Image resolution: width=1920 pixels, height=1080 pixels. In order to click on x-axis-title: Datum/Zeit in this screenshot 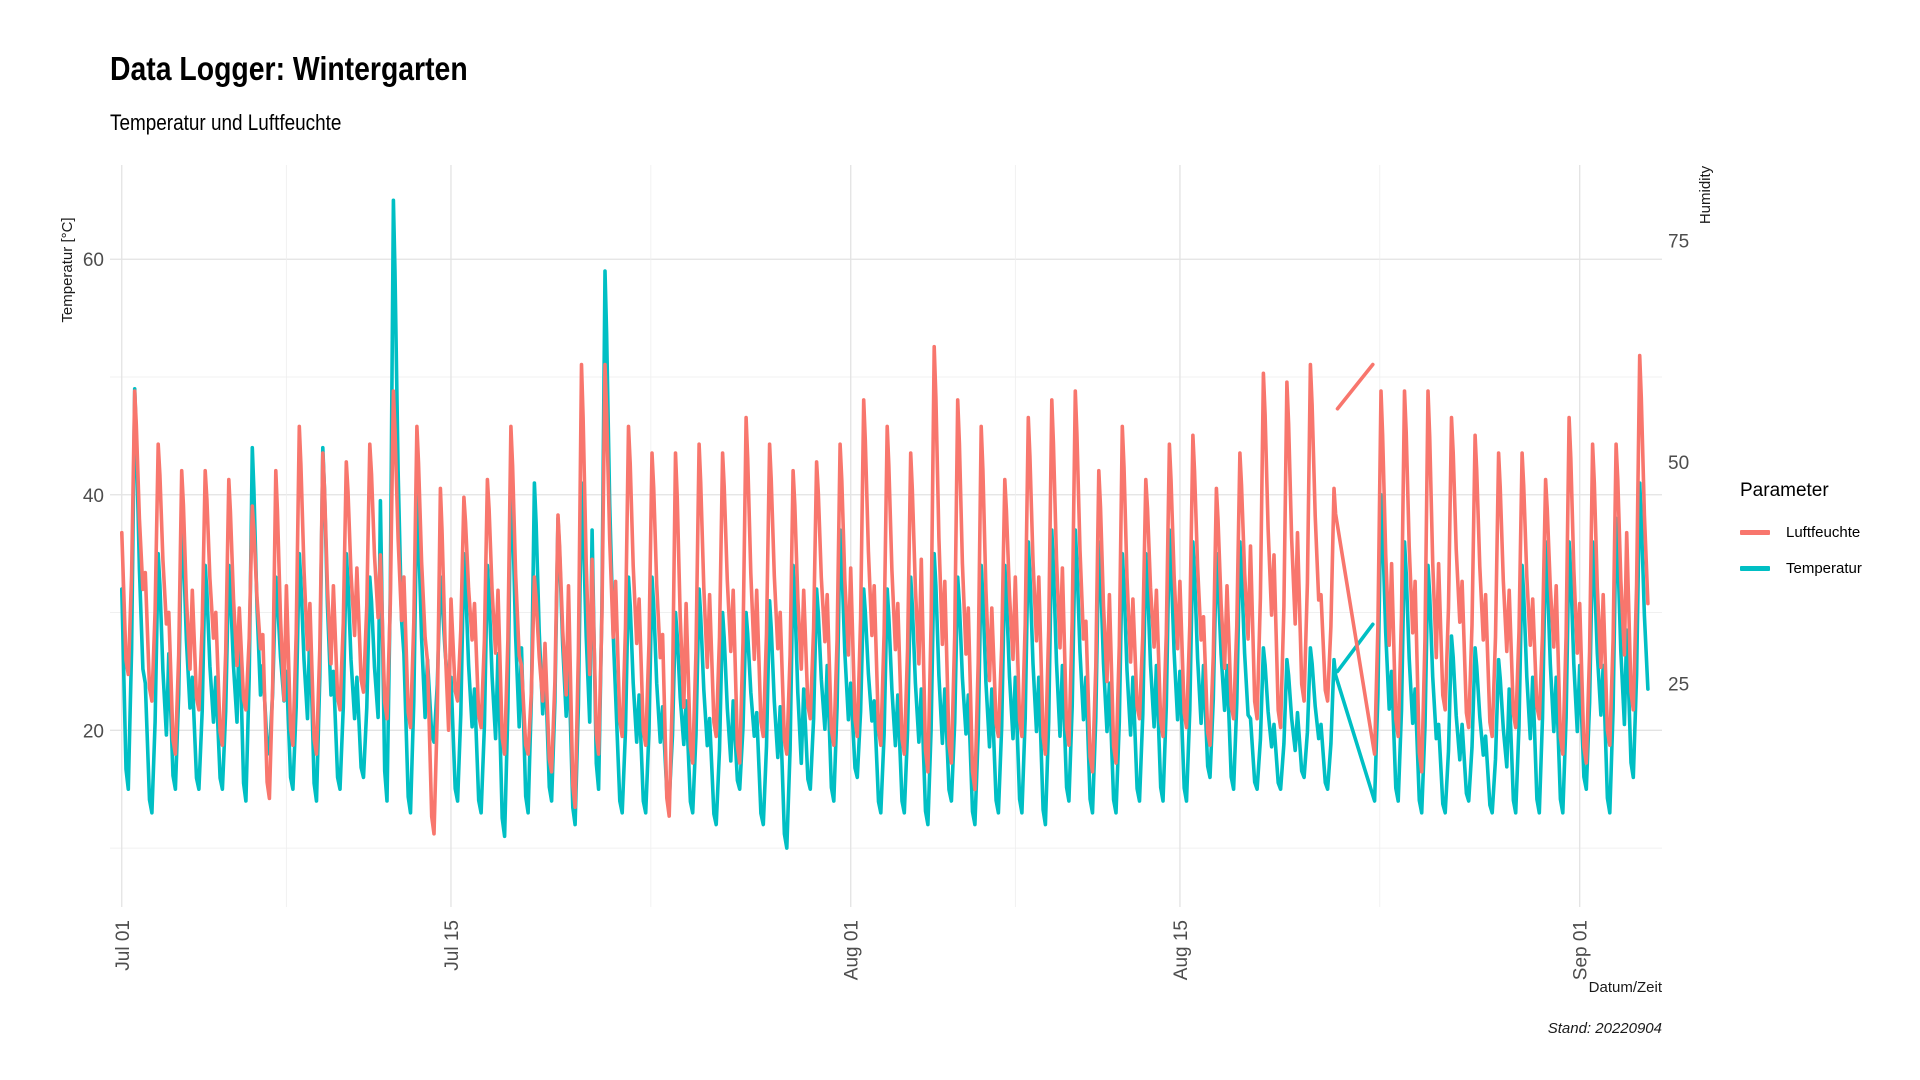, I will do `click(1626, 987)`.